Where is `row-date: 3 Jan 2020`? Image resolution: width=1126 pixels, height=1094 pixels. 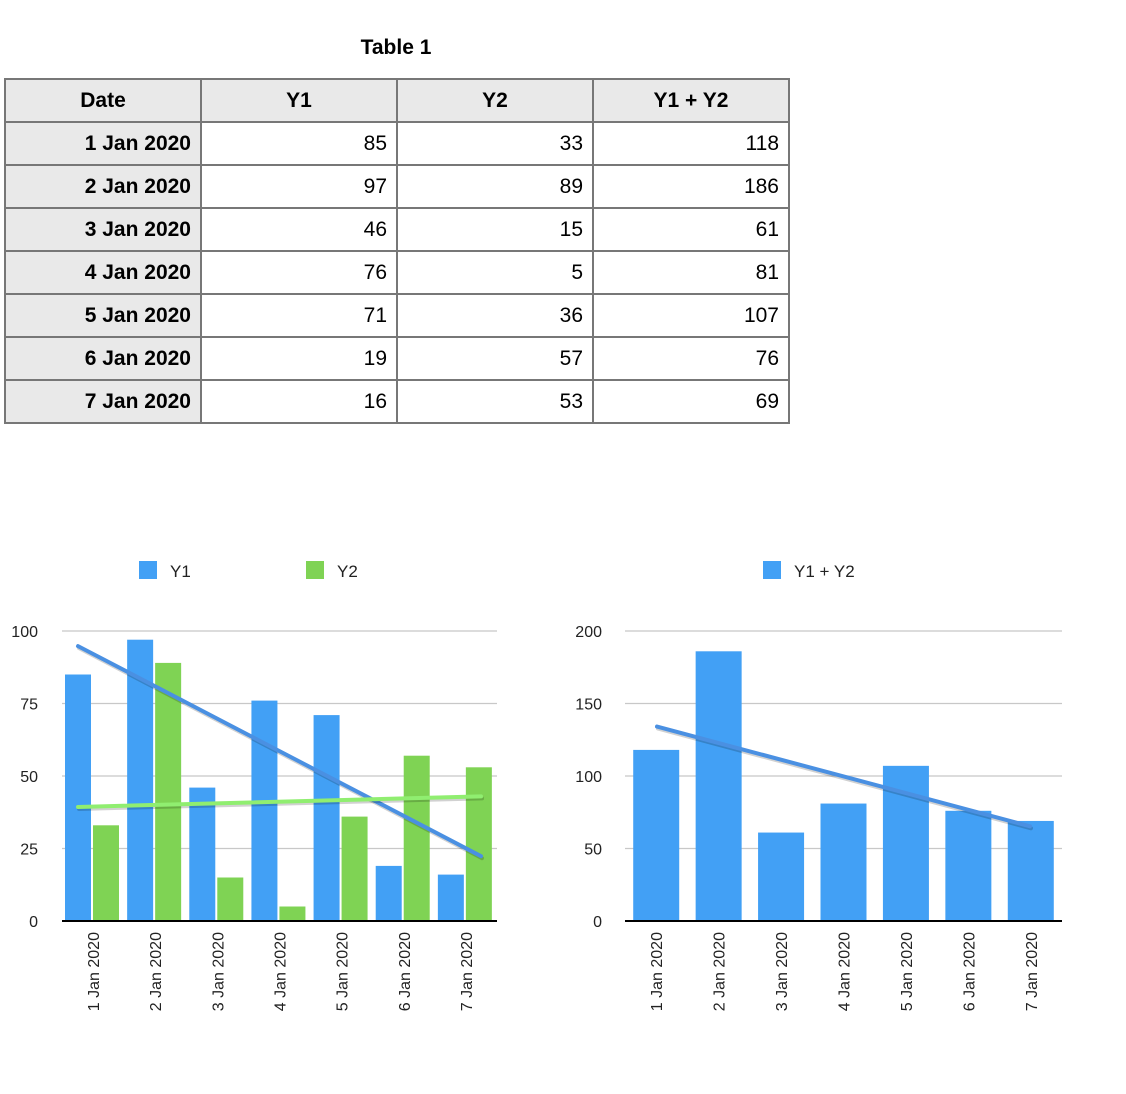
row-date: 3 Jan 2020 is located at coordinates (103, 229).